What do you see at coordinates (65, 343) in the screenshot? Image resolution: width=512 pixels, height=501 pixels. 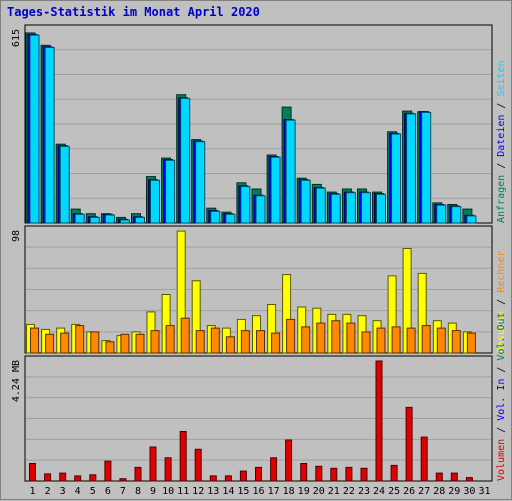 I see `bar-visits-rechner-day3` at bounding box center [65, 343].